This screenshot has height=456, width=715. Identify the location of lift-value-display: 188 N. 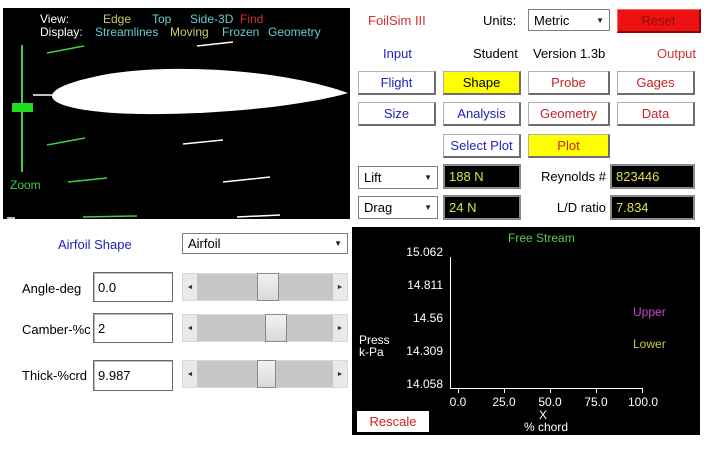
(482, 176).